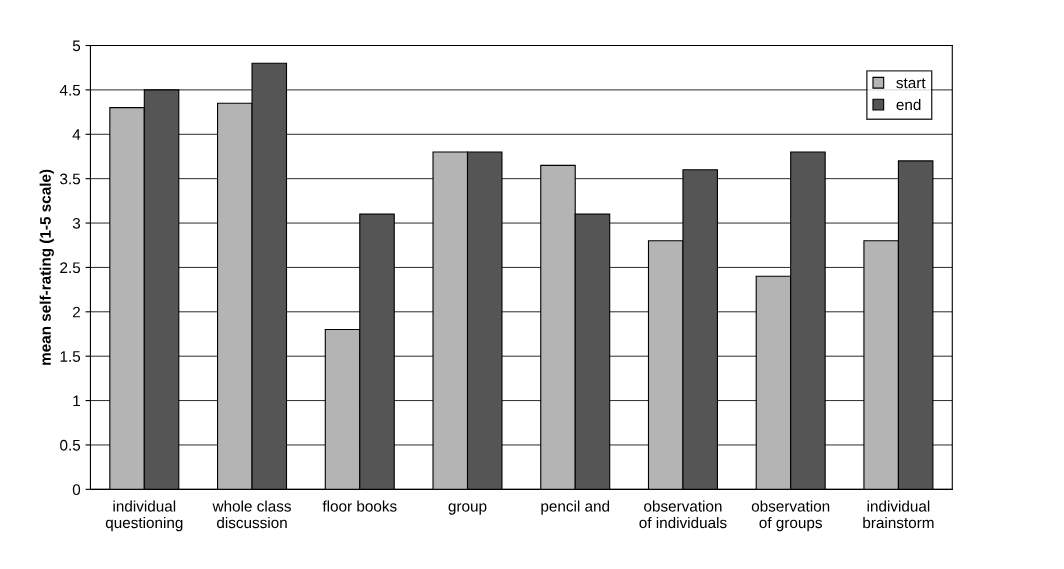  Describe the element at coordinates (898, 514) in the screenshot. I see `x-tick-label: individual brainstorm` at that location.